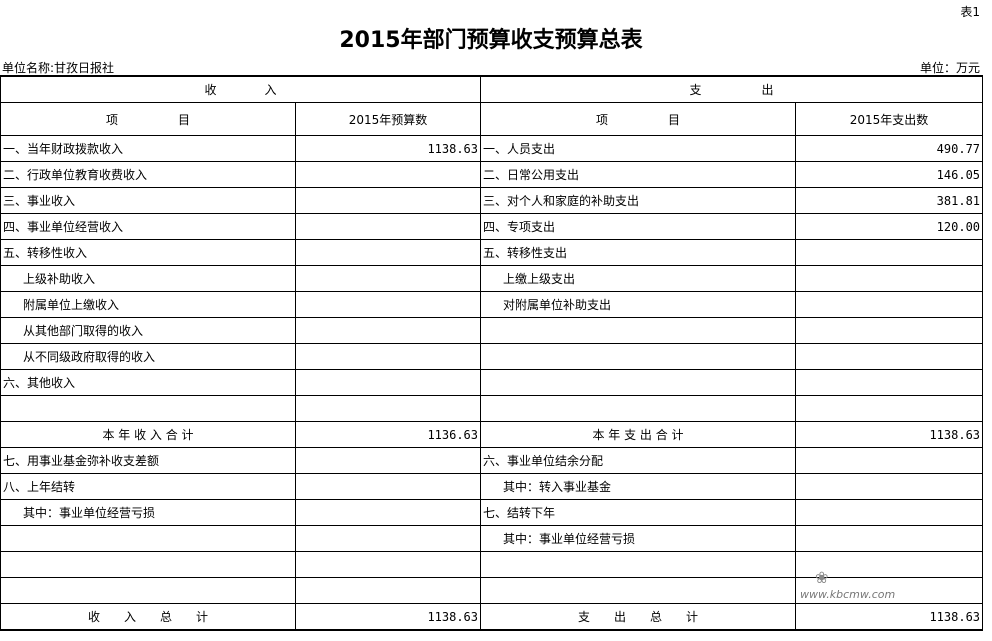  Describe the element at coordinates (889, 148) in the screenshot. I see `expense-amount-cell: 490.77` at that location.